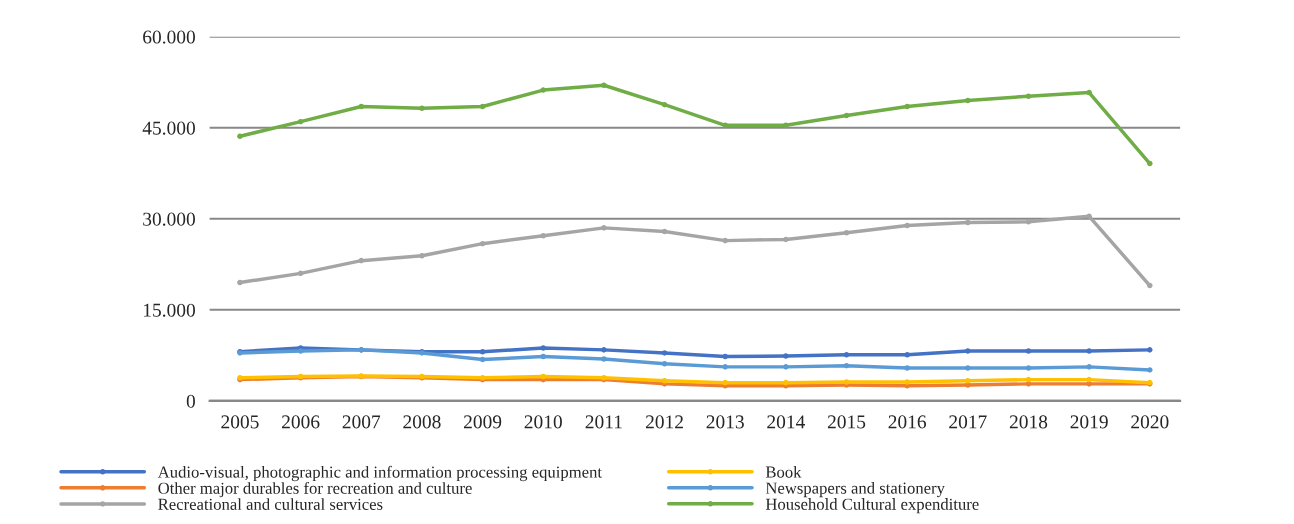 This screenshot has height=524, width=1294. I want to click on y-tick-label: 60.000, so click(169, 37).